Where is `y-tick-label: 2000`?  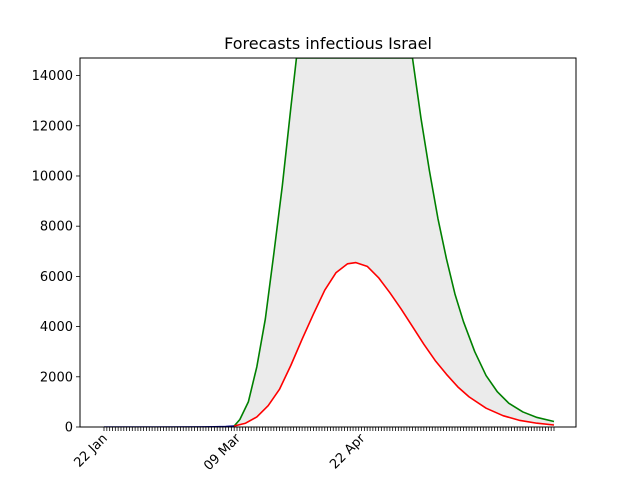
y-tick-label: 2000 is located at coordinates (56, 377).